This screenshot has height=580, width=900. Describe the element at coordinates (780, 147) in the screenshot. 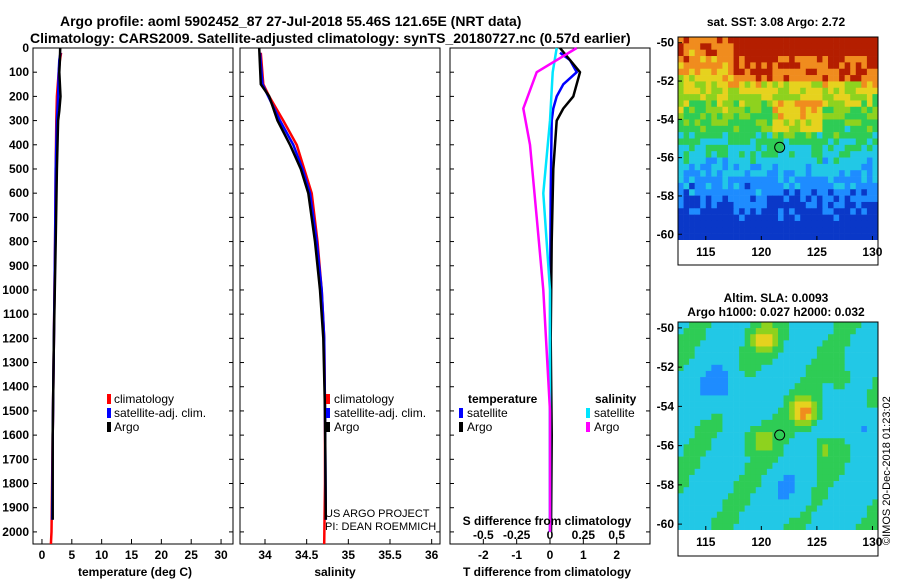

I see `argo-location-marker` at that location.